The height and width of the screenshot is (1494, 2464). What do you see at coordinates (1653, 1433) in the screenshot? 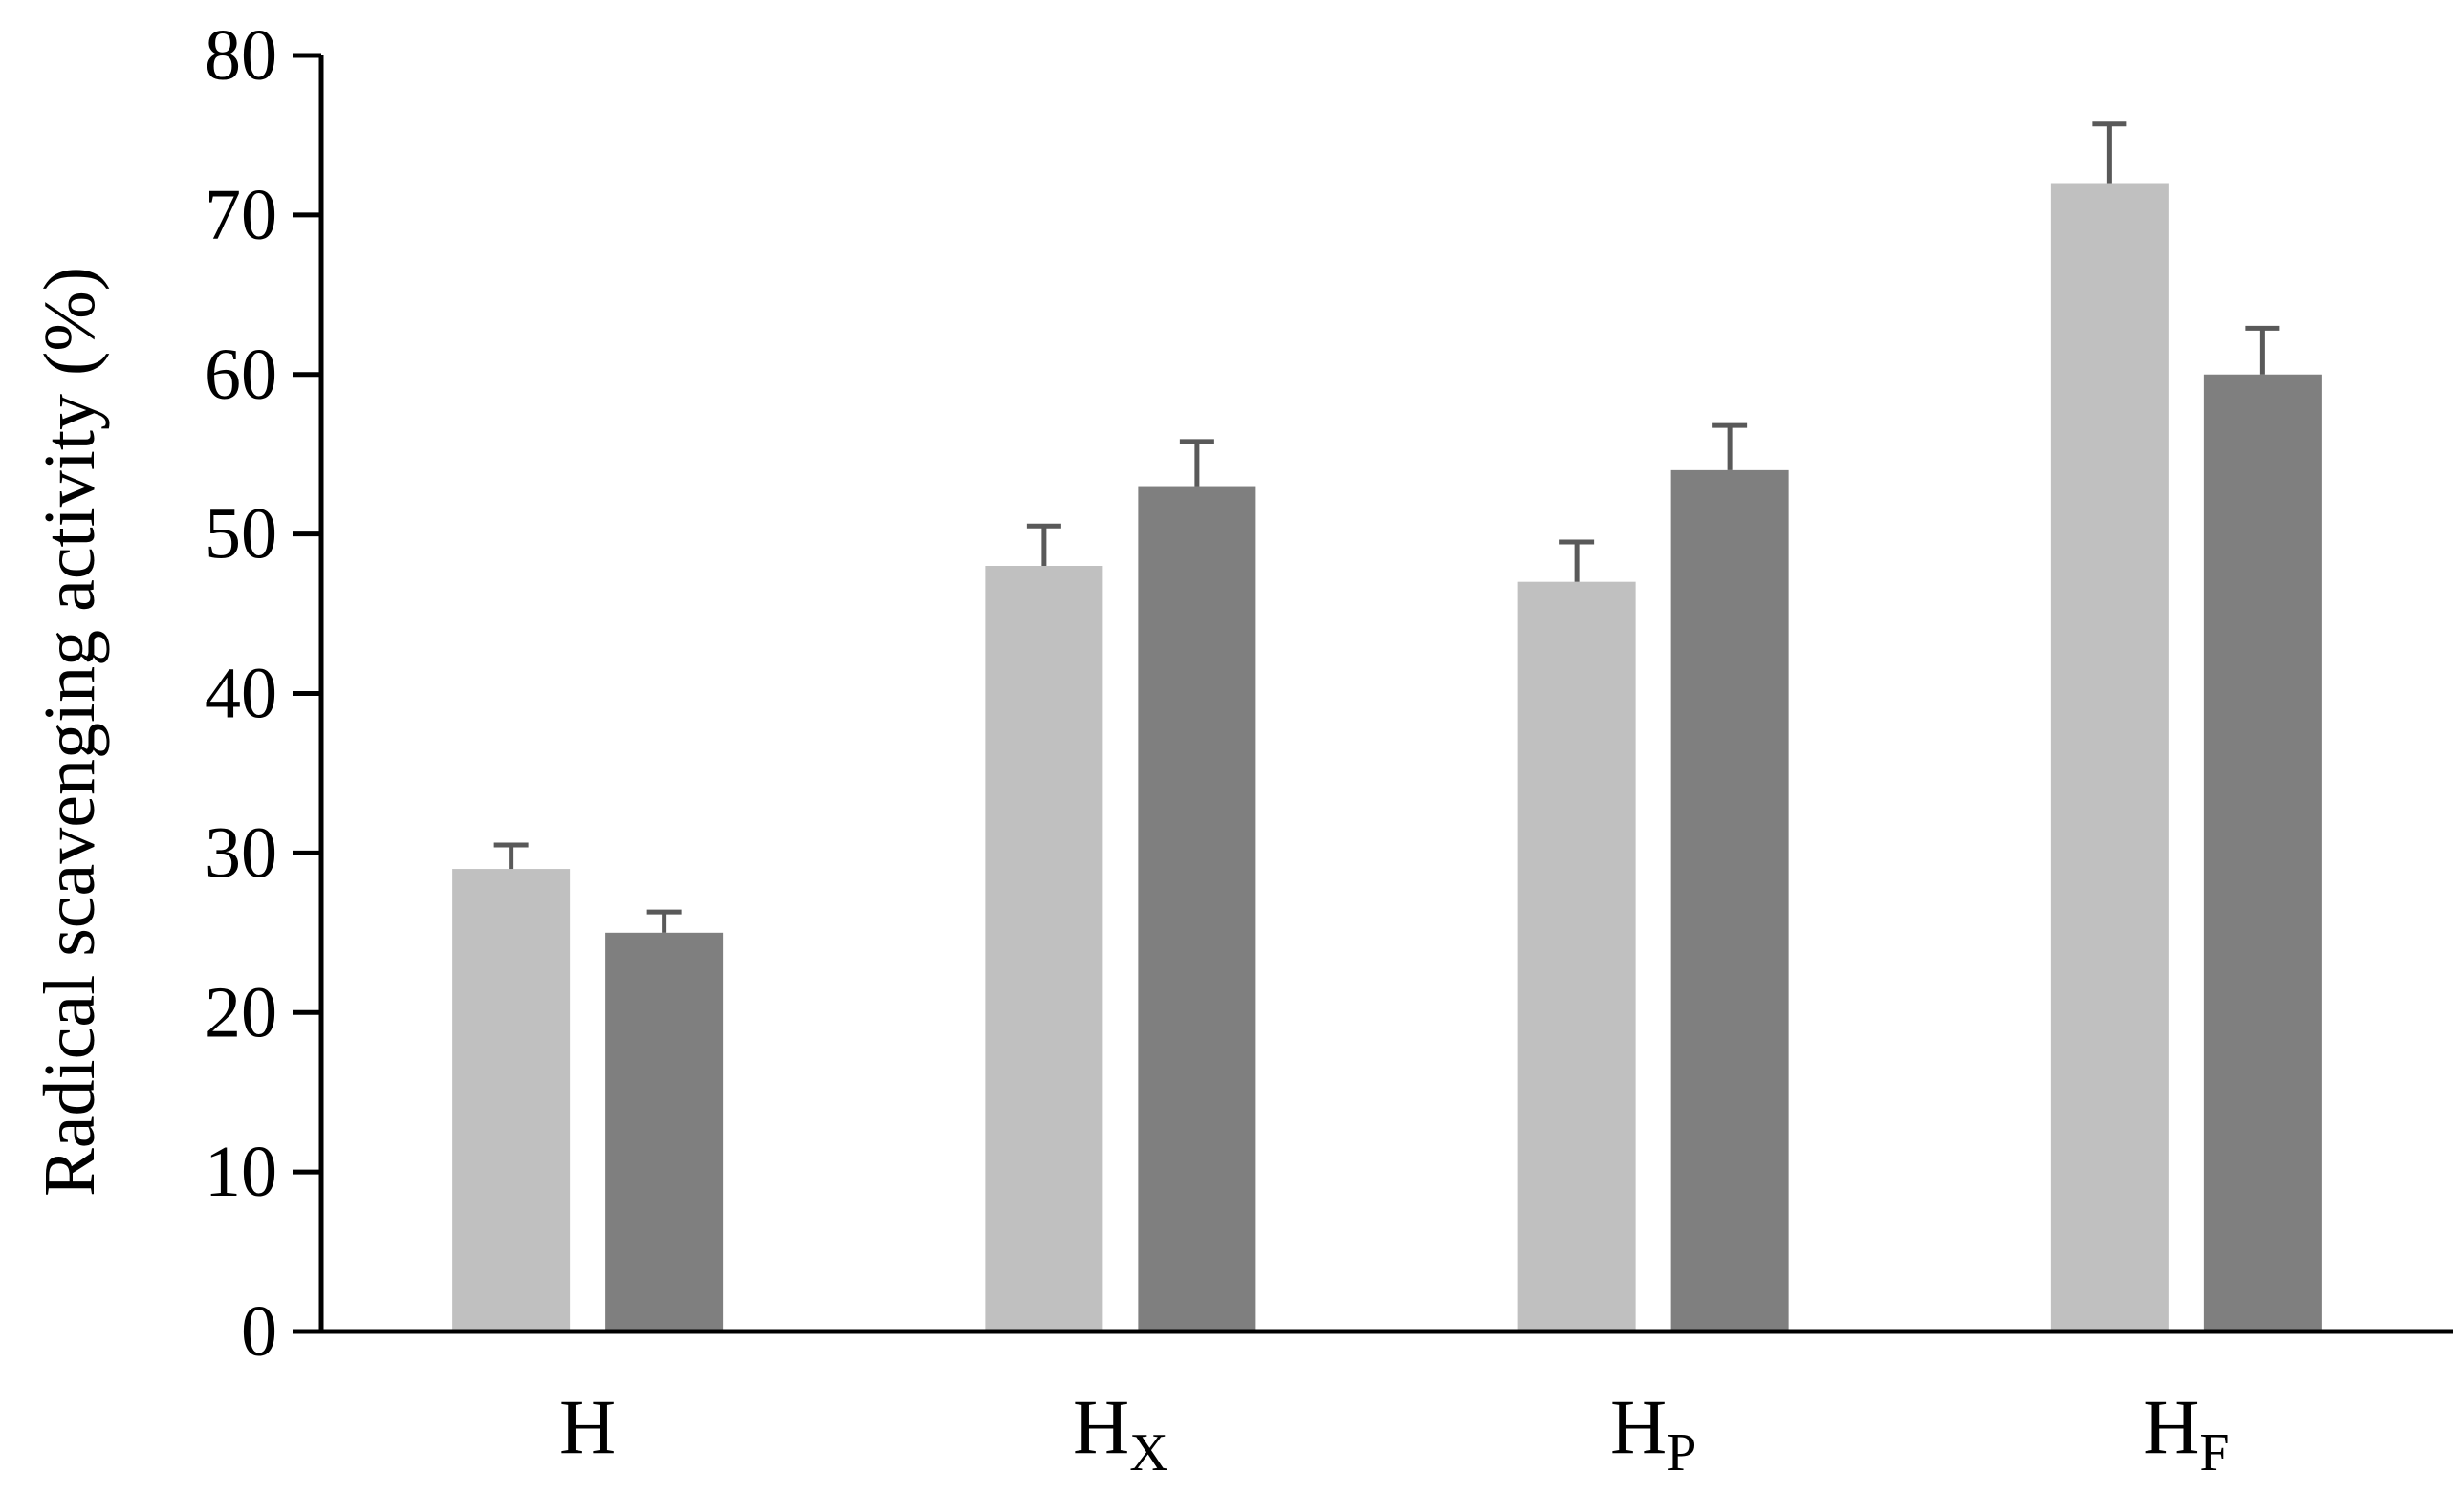
I see `x-tick-label: HP` at bounding box center [1653, 1433].